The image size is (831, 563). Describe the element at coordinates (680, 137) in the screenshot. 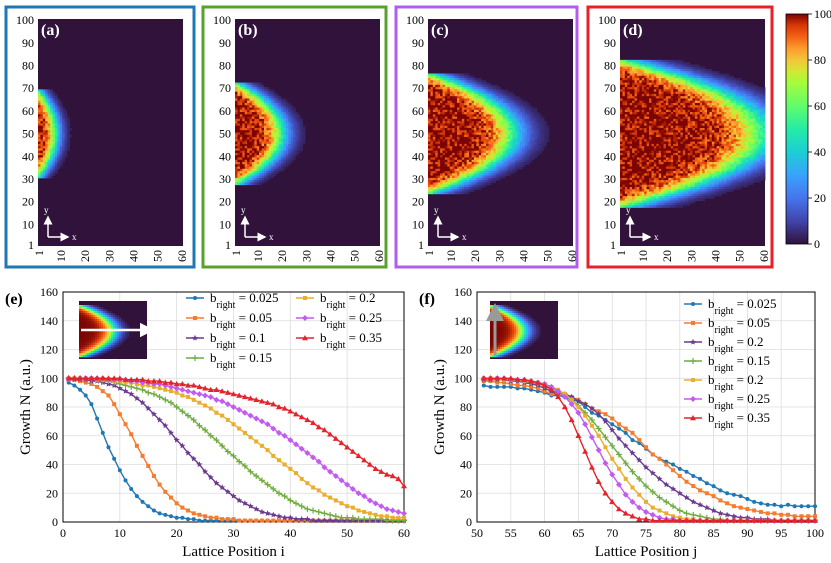

I see `panel-frame` at that location.